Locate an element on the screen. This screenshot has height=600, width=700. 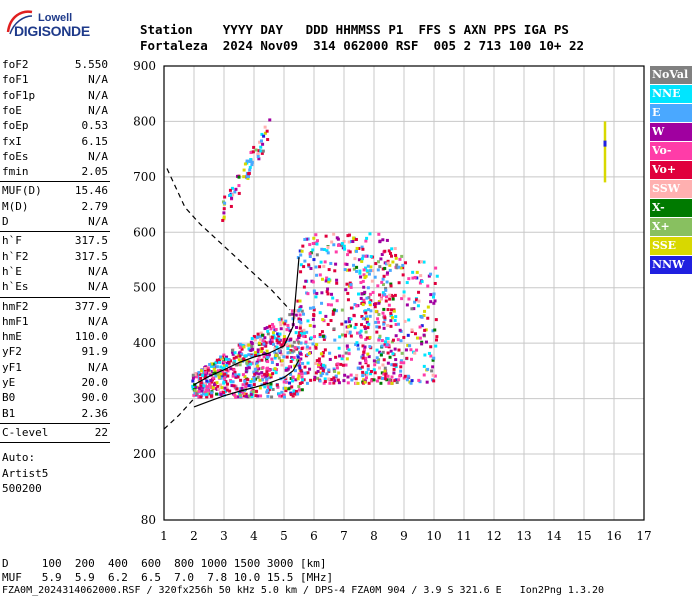
param-name: C-level is located at coordinates (25, 432).